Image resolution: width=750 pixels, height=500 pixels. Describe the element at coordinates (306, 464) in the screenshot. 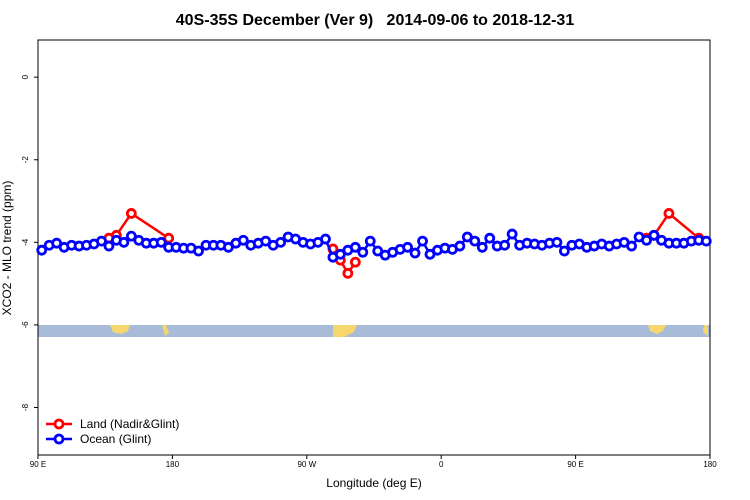

I see `x-tick-label: 90 W` at that location.